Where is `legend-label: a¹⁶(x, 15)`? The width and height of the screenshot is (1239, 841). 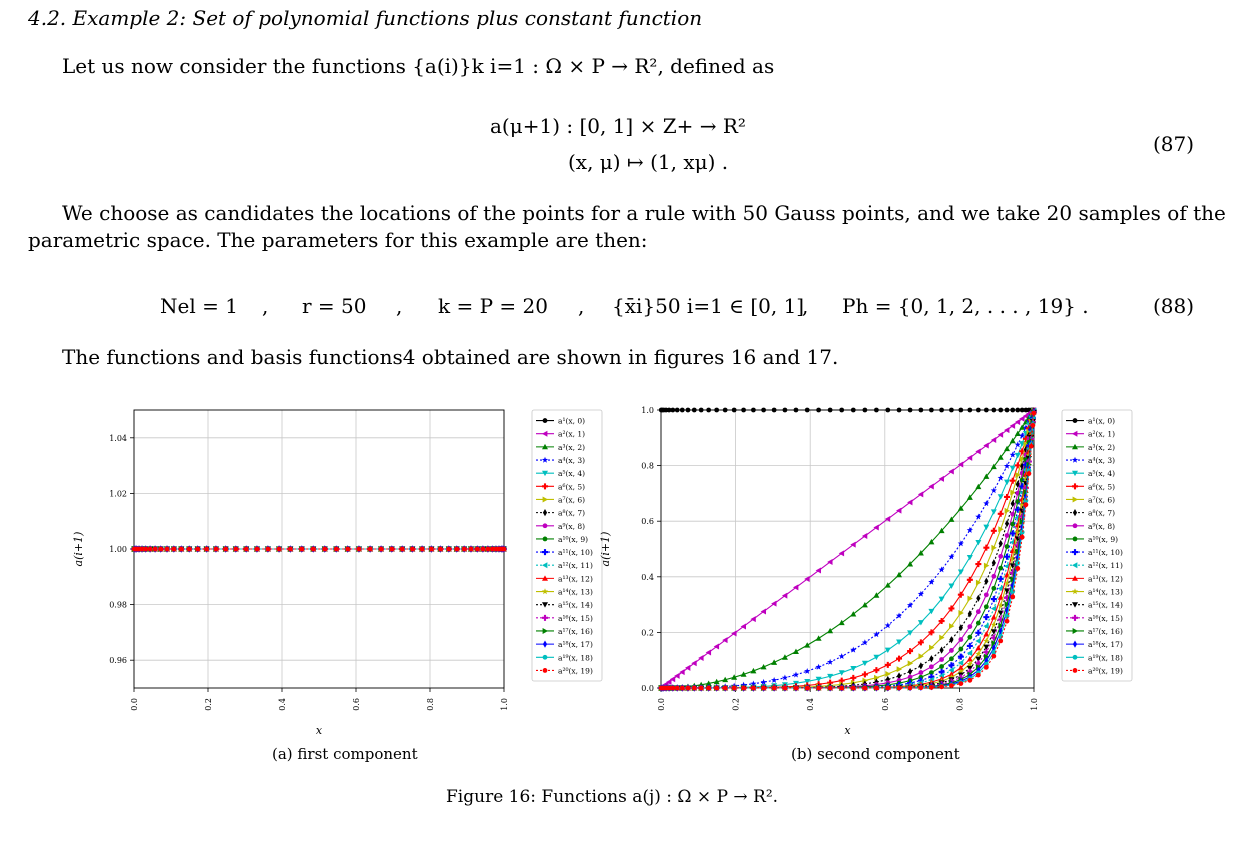
legend-label: a¹⁶(x, 15) is located at coordinates (575, 618).